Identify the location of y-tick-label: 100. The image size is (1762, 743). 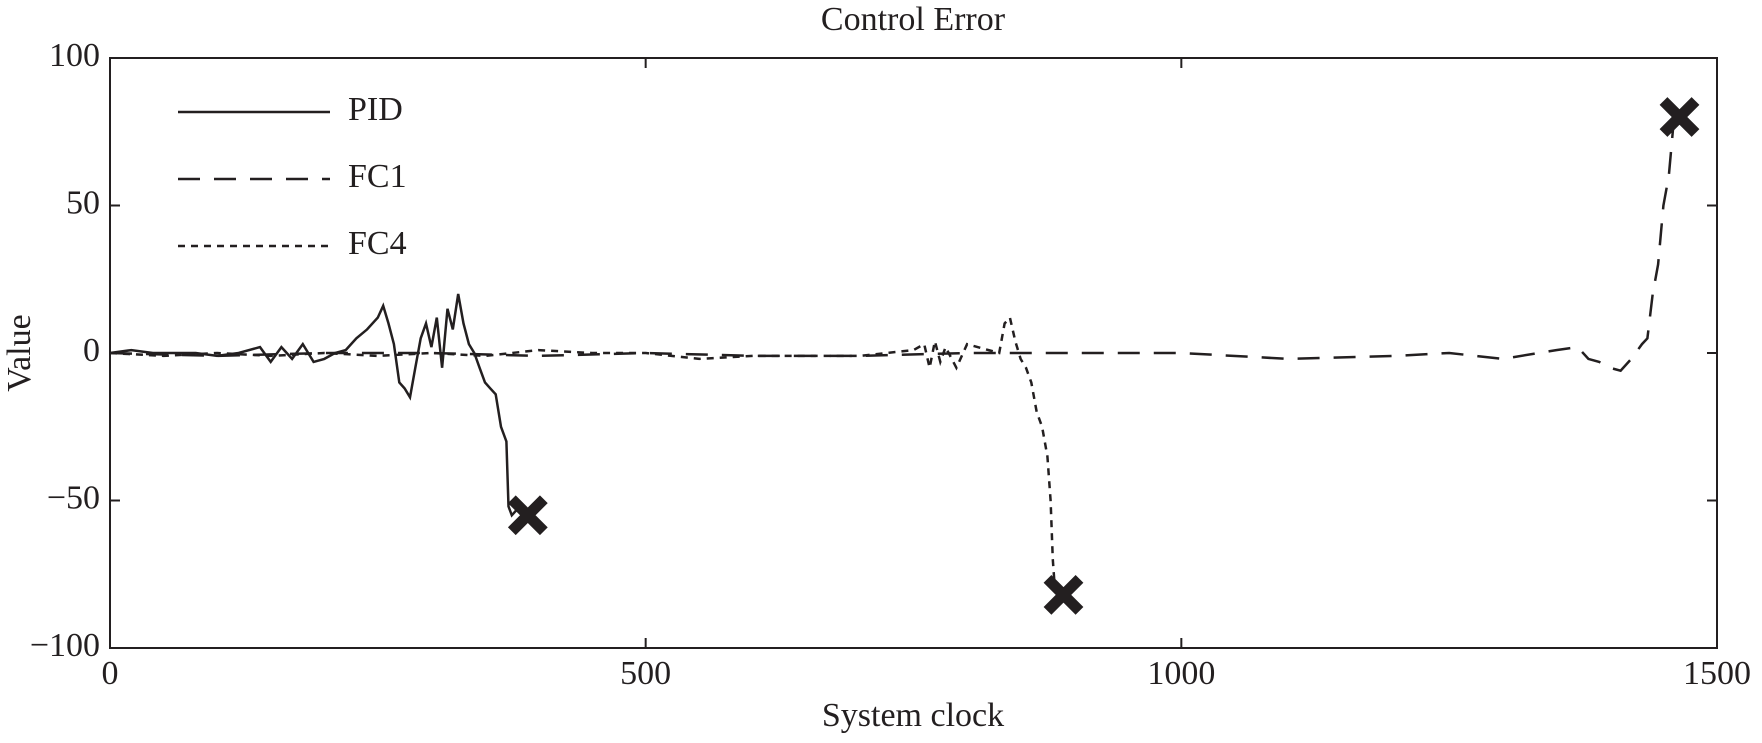
(74, 55).